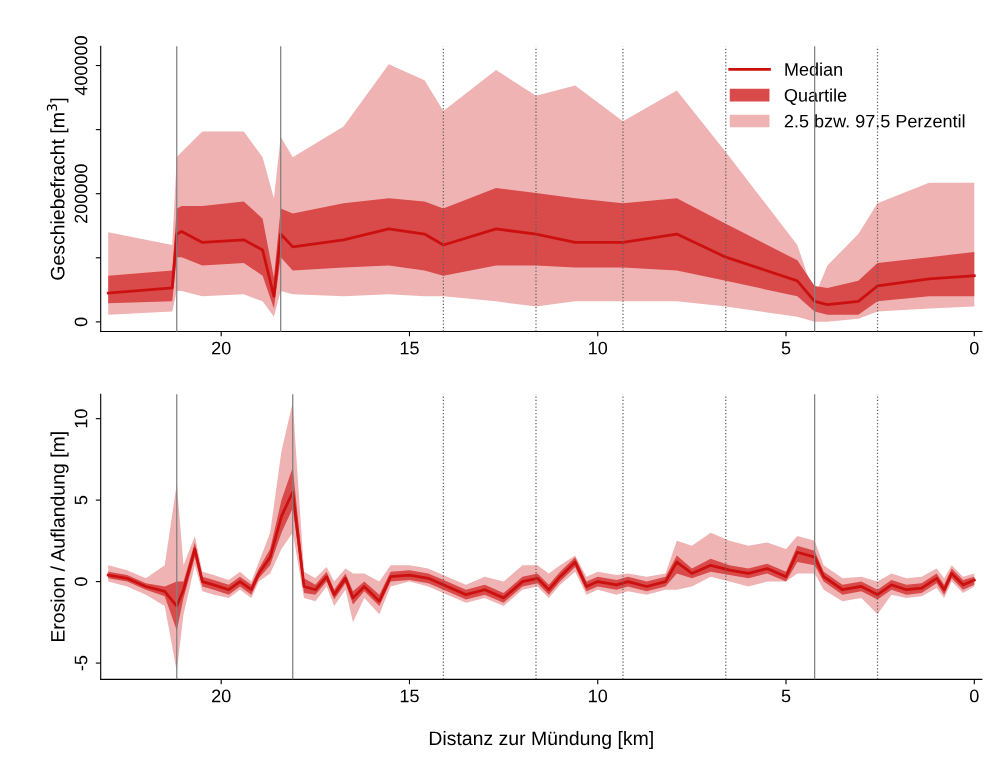 The height and width of the screenshot is (772, 1007). What do you see at coordinates (81, 500) in the screenshot?
I see `y-tick-label: 5` at bounding box center [81, 500].